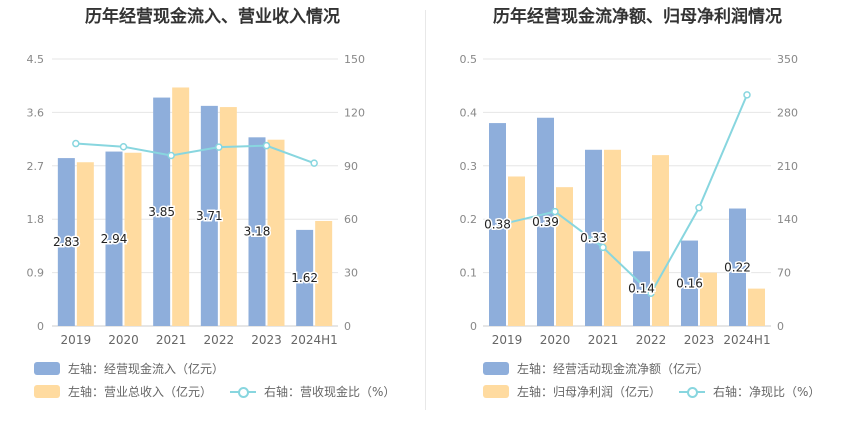 This screenshot has height=437, width=850. Describe the element at coordinates (469, 59) in the screenshot. I see `left-axis-tick-label: 0.5` at that location.